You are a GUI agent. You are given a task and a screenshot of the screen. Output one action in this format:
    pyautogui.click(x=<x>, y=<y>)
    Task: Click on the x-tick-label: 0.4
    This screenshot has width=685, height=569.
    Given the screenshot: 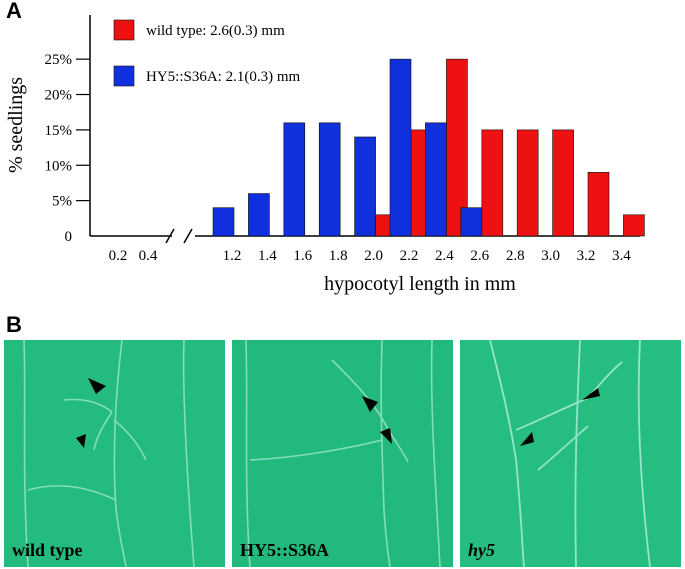 What is the action you would take?
    pyautogui.click(x=148, y=256)
    